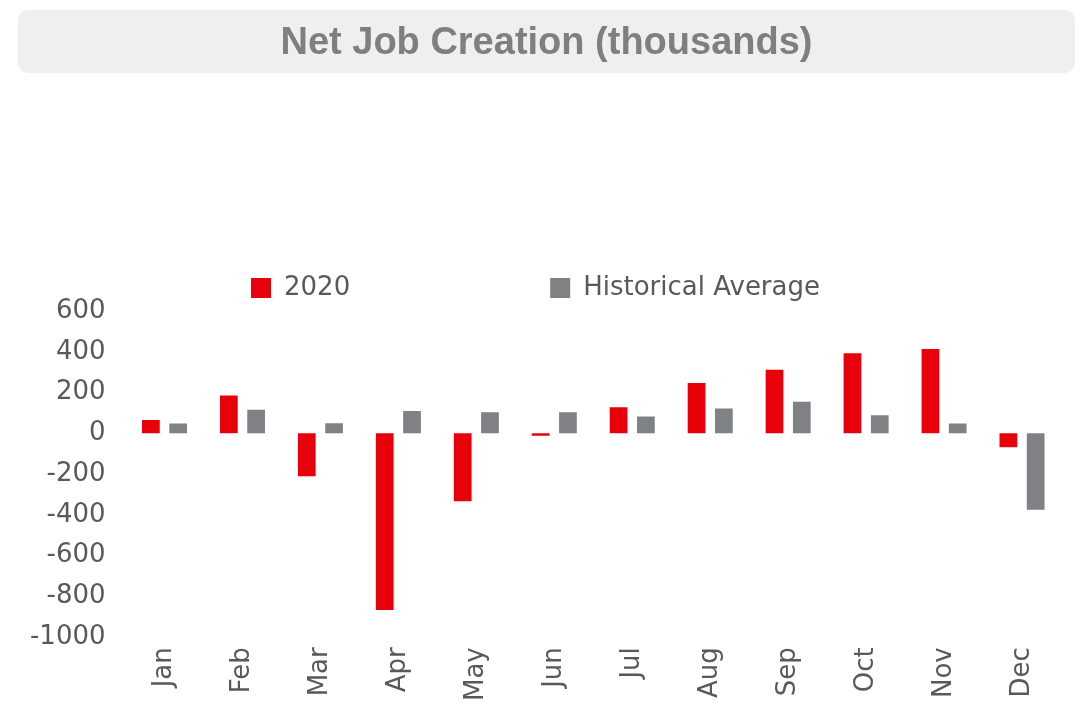 This screenshot has width=1081, height=716. I want to click on x-tick-label: May, so click(474, 674).